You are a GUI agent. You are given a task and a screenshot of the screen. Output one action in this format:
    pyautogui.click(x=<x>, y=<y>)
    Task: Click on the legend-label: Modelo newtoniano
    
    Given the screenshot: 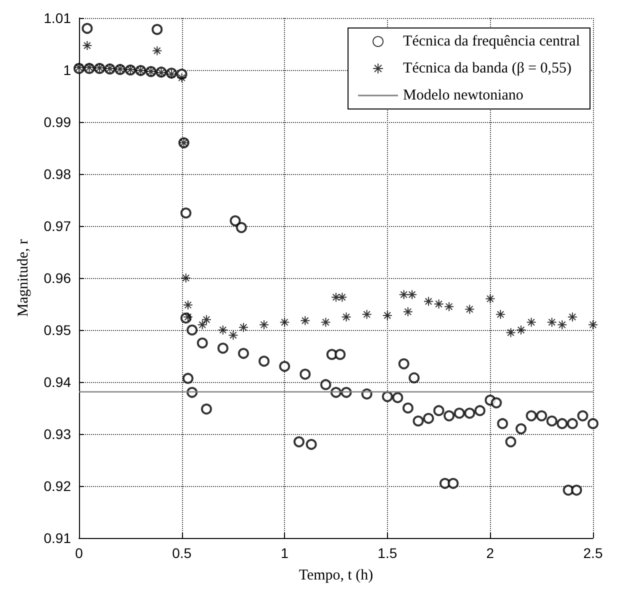 What is the action you would take?
    pyautogui.click(x=463, y=96)
    